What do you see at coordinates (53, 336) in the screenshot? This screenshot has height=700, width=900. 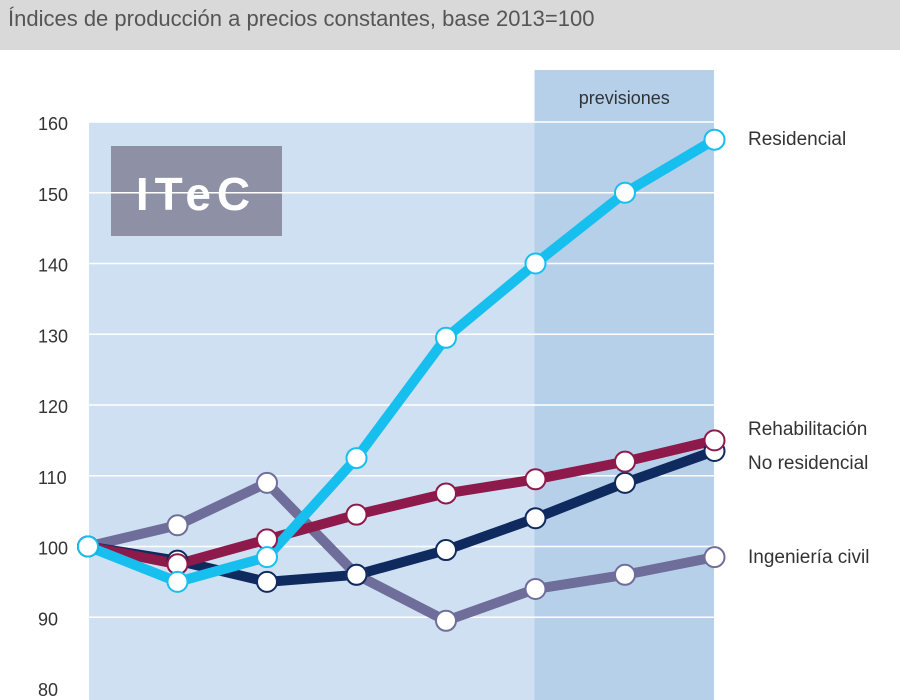 I see `y-tick-label: 130` at bounding box center [53, 336].